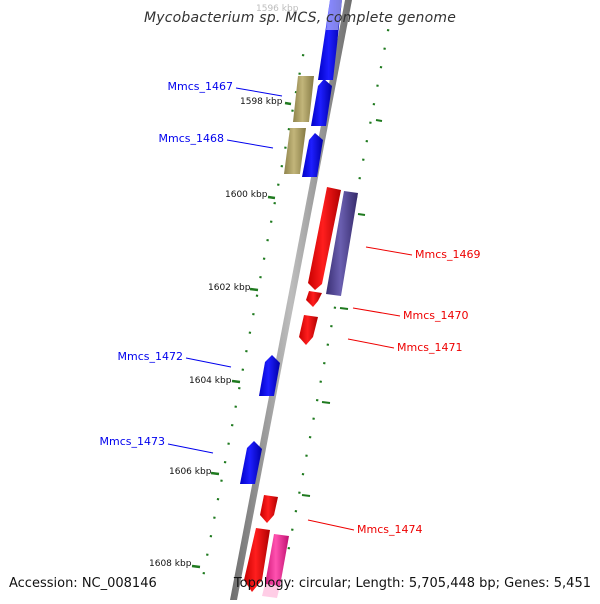 This screenshot has width=600, height=604. I want to click on gene-label-mmcs-1474: Mmcs_1474, so click(389, 529).